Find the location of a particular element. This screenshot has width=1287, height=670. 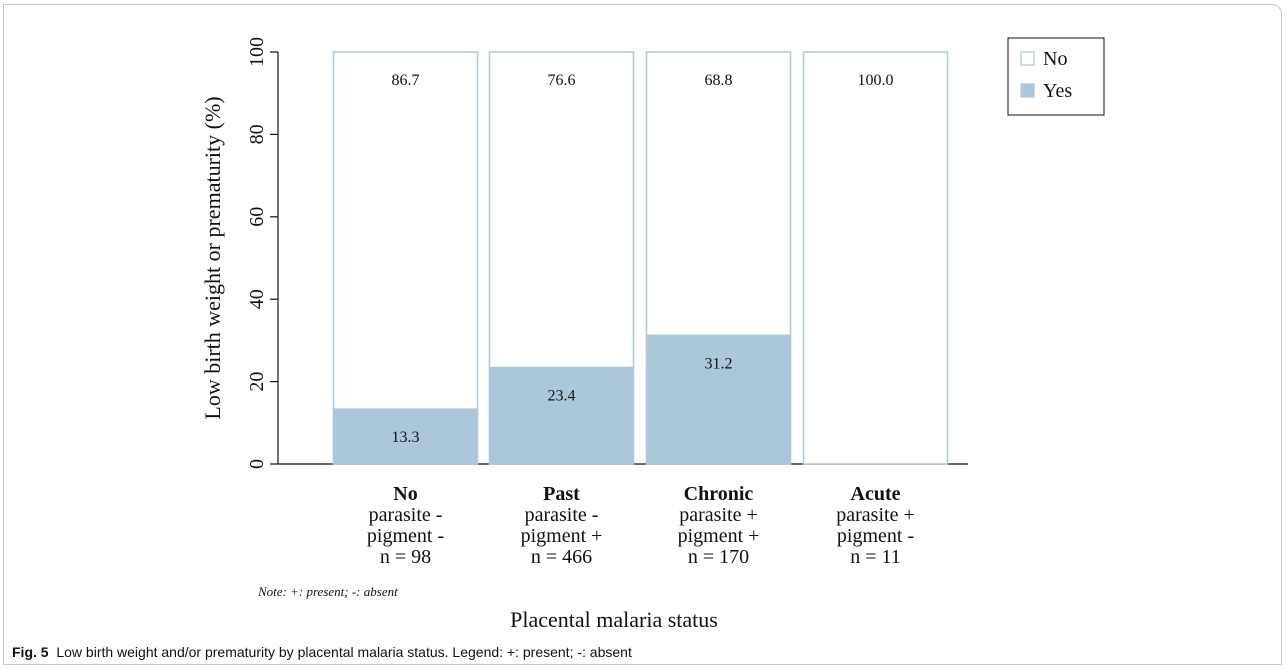

legend-swatch-no is located at coordinates (1027, 58).